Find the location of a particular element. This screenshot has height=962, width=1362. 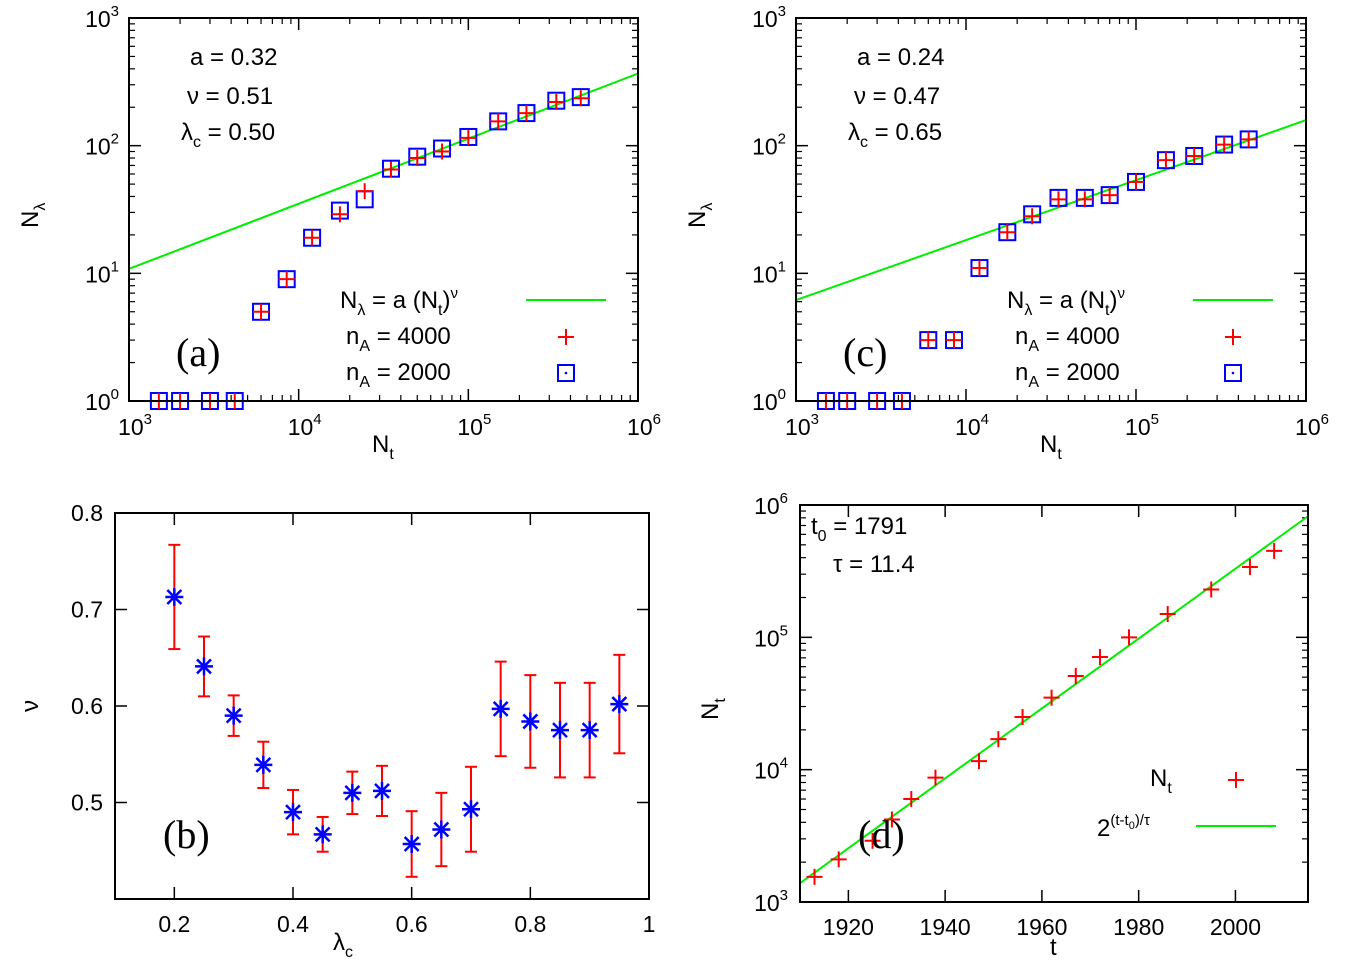

legend-series2-label: nA = 2000 is located at coordinates (398, 375).